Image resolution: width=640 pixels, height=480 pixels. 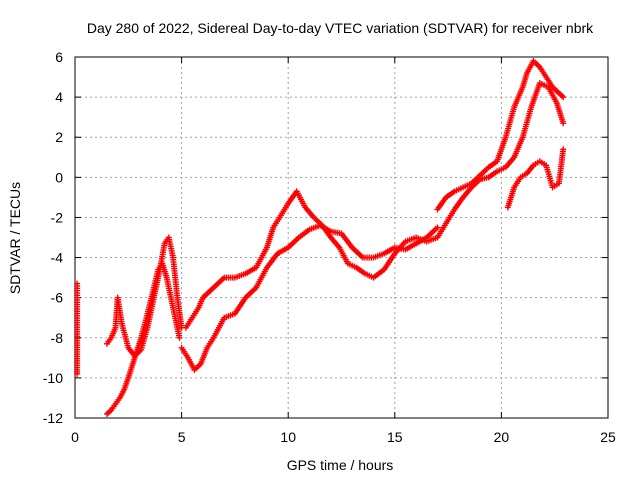 What do you see at coordinates (182, 437) in the screenshot?
I see `x-tick-label: 5` at bounding box center [182, 437].